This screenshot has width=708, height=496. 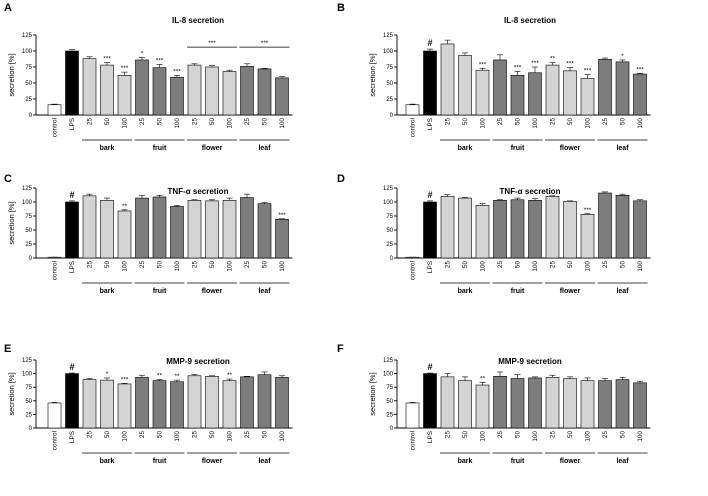 What do you see at coordinates (530, 20) in the screenshot?
I see `chart-title: IL-8 secretion` at bounding box center [530, 20].